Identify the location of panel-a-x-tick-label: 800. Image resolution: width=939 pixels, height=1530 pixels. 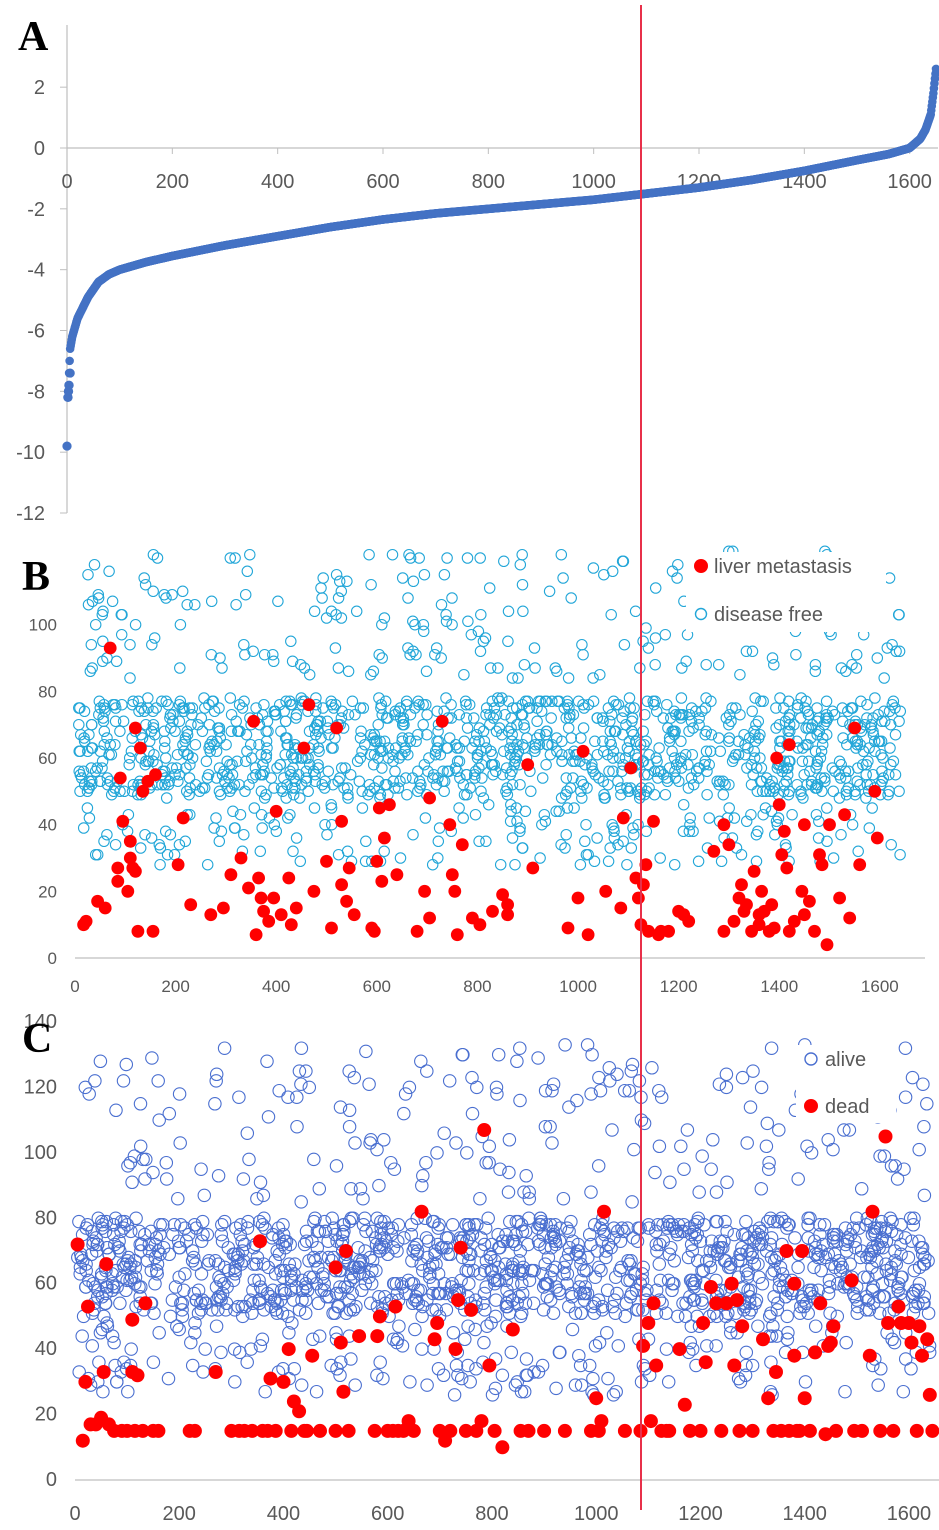
(488, 182).